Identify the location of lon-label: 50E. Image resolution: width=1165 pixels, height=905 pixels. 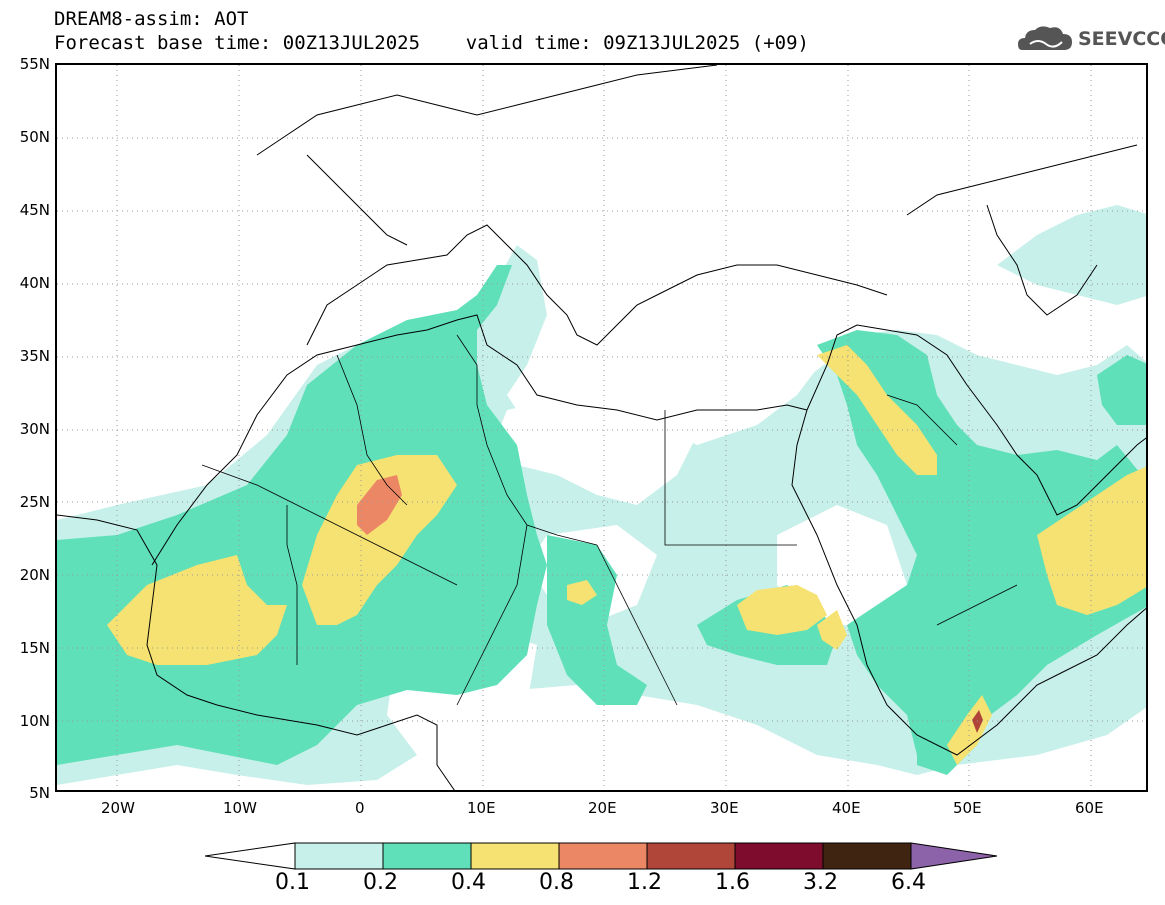
(967, 808).